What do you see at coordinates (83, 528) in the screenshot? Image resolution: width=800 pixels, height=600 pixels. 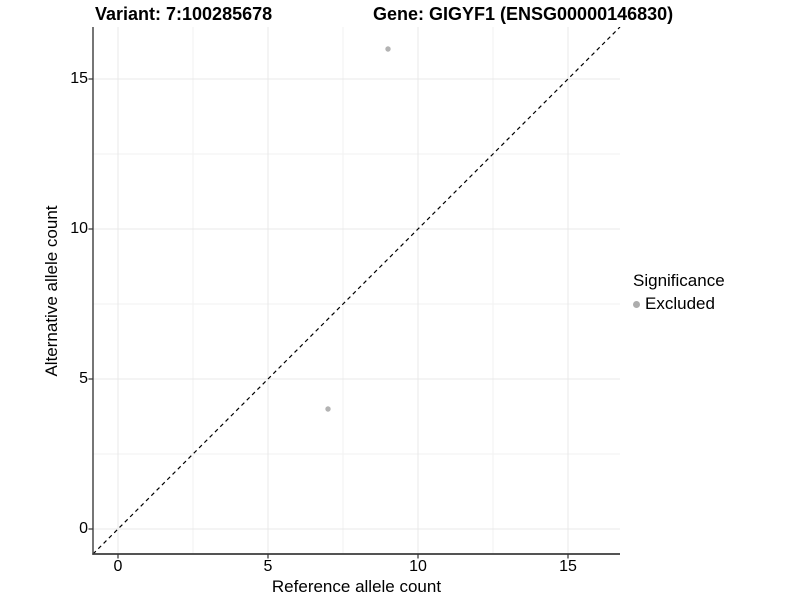 I see `y-tick-label: 0` at bounding box center [83, 528].